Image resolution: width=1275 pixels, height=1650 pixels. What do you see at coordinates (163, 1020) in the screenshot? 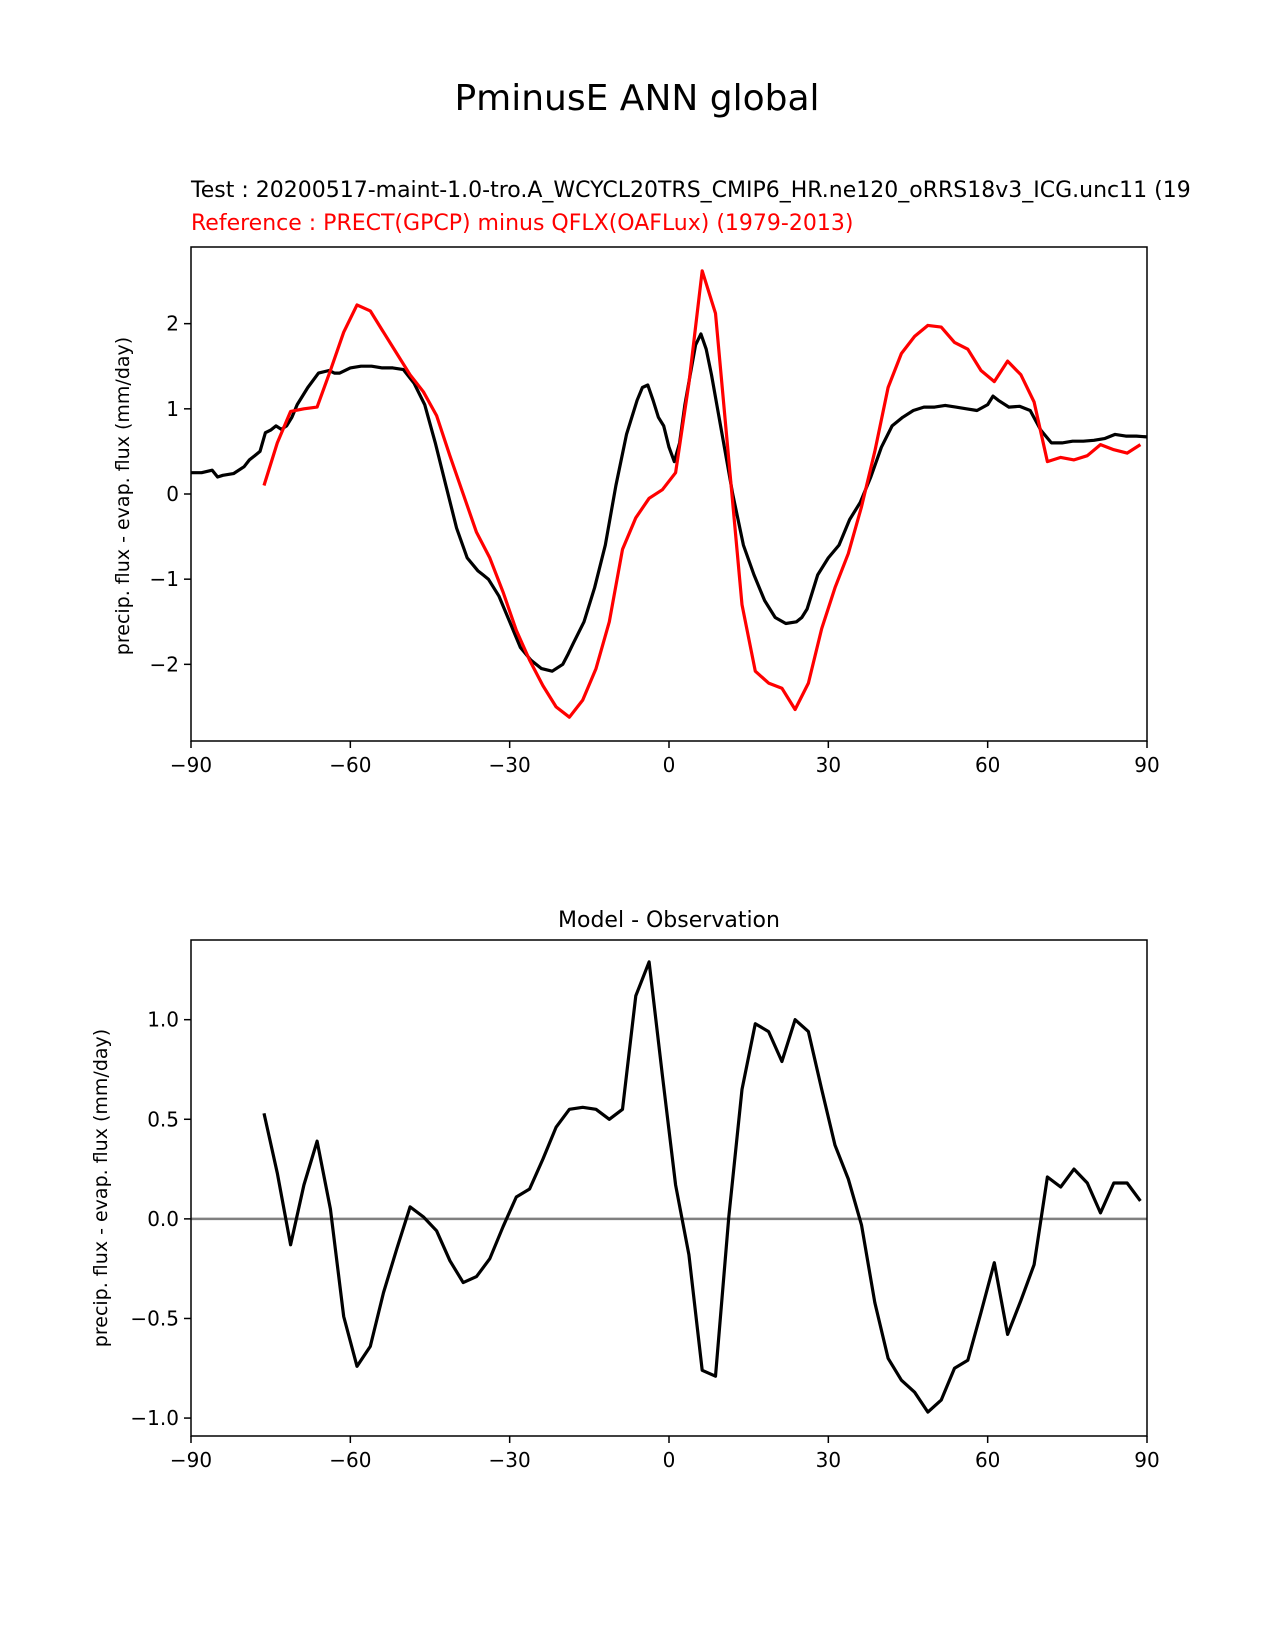
I see `y-tick-label: 1.0` at bounding box center [163, 1020].